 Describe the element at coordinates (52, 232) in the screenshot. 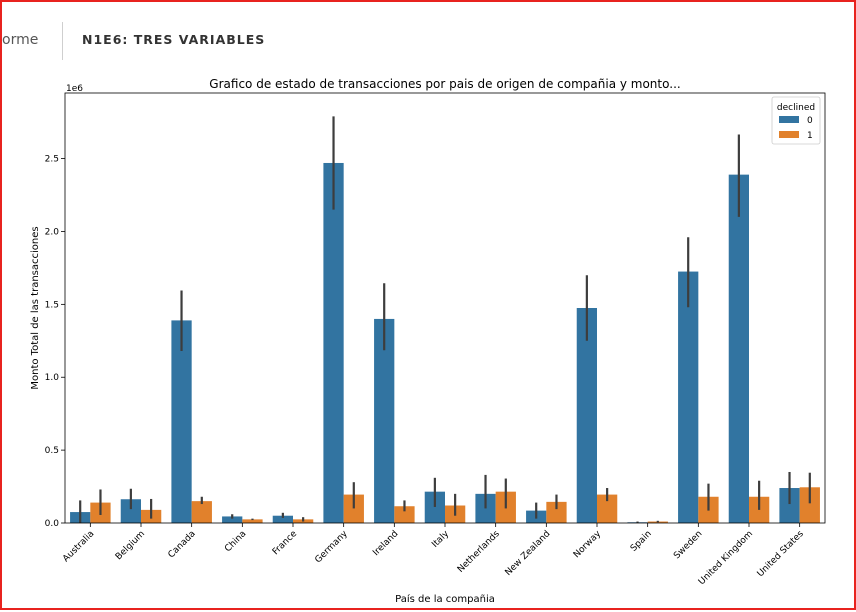

I see `y-tick-label: 2.0` at that location.